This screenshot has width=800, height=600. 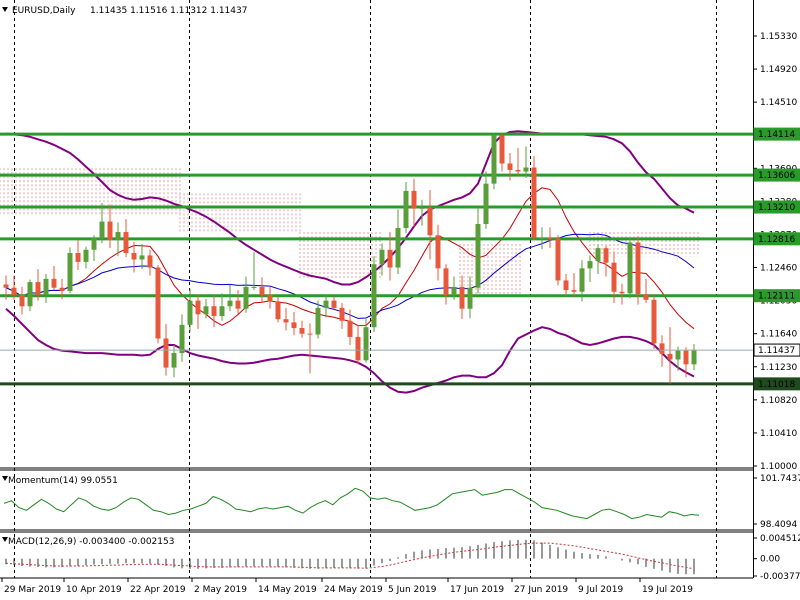 I want to click on time-tick-label: 19 Jul 2019, so click(x=667, y=590).